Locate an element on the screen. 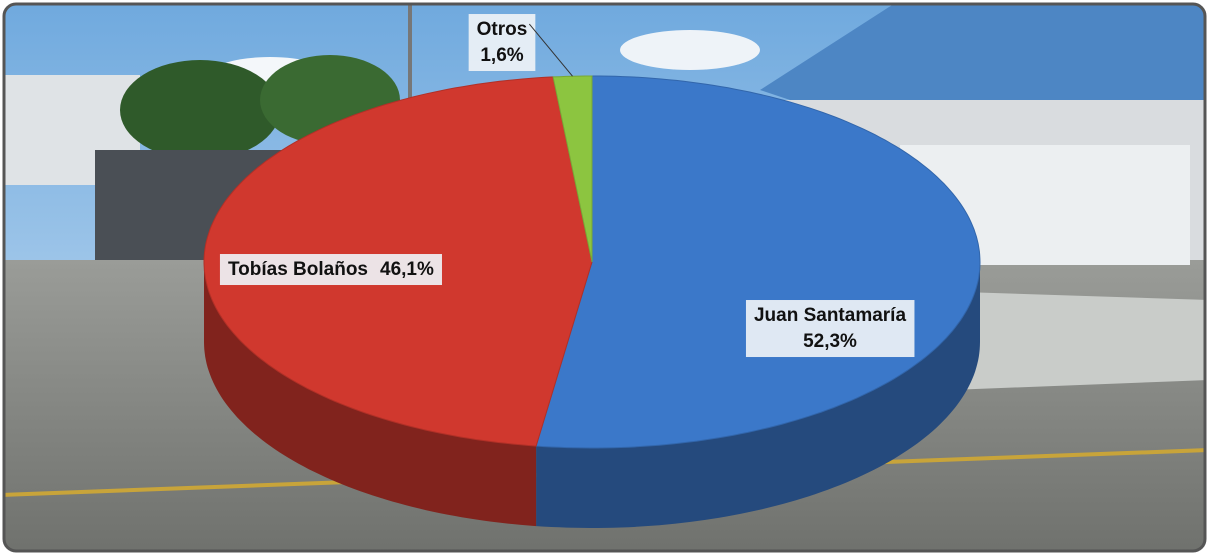 This screenshot has height=560, width=1209. slice-side is located at coordinates (370, 394).